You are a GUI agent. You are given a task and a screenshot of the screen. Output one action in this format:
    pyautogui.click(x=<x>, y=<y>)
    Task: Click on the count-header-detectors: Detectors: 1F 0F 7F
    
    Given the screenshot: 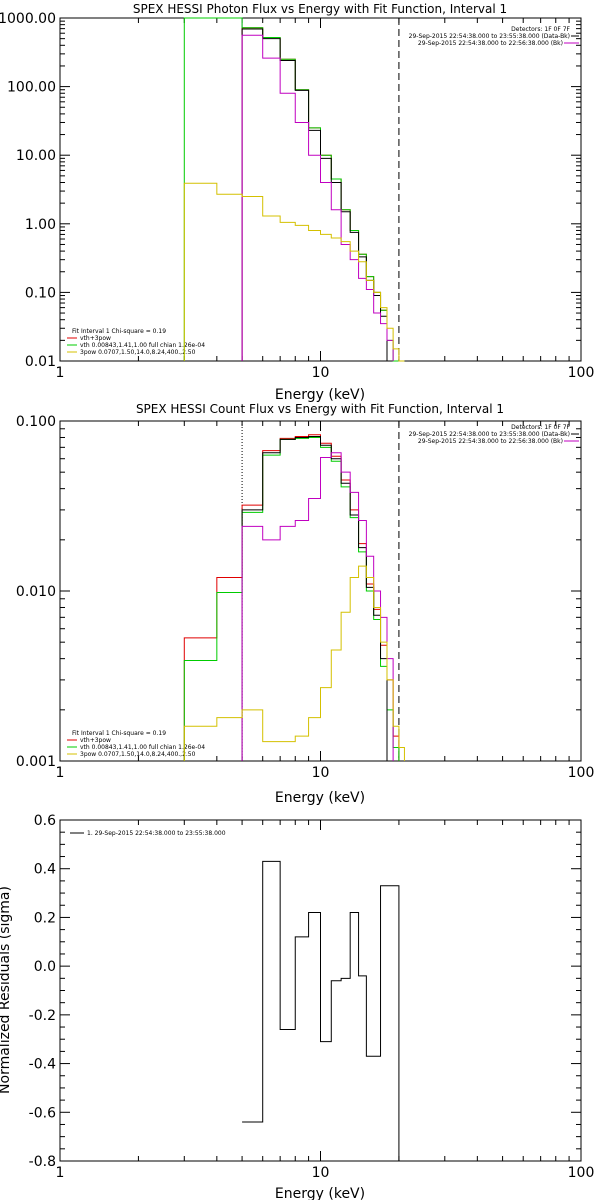 What is the action you would take?
    pyautogui.click(x=540, y=427)
    